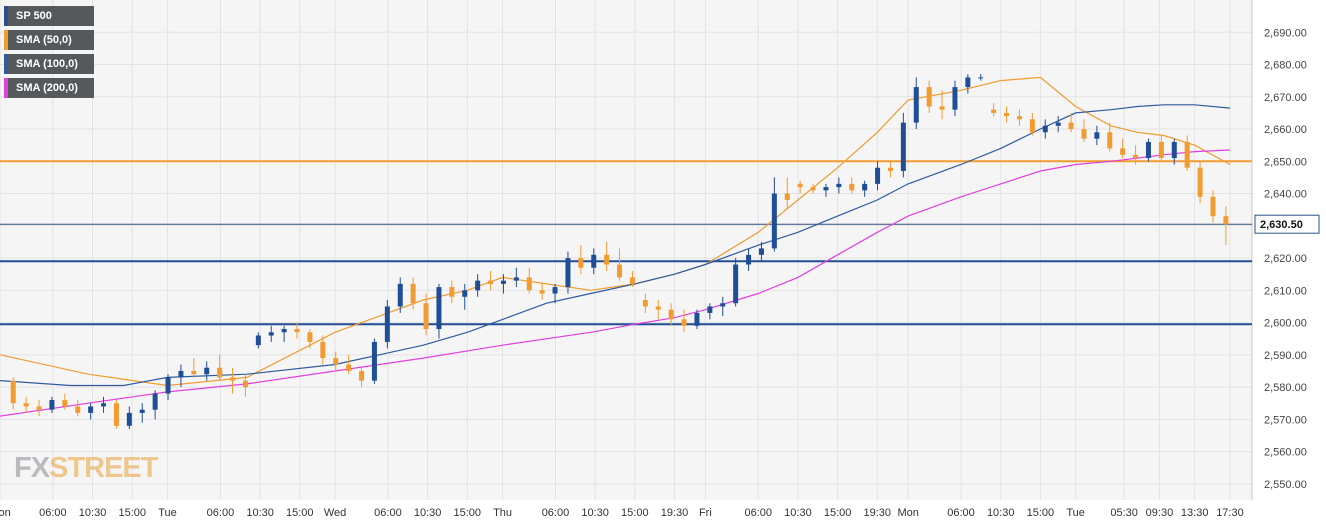 The height and width of the screenshot is (525, 1326). What do you see at coordinates (1285, 453) in the screenshot?
I see `y-tick-label: 2,560.00` at bounding box center [1285, 453].